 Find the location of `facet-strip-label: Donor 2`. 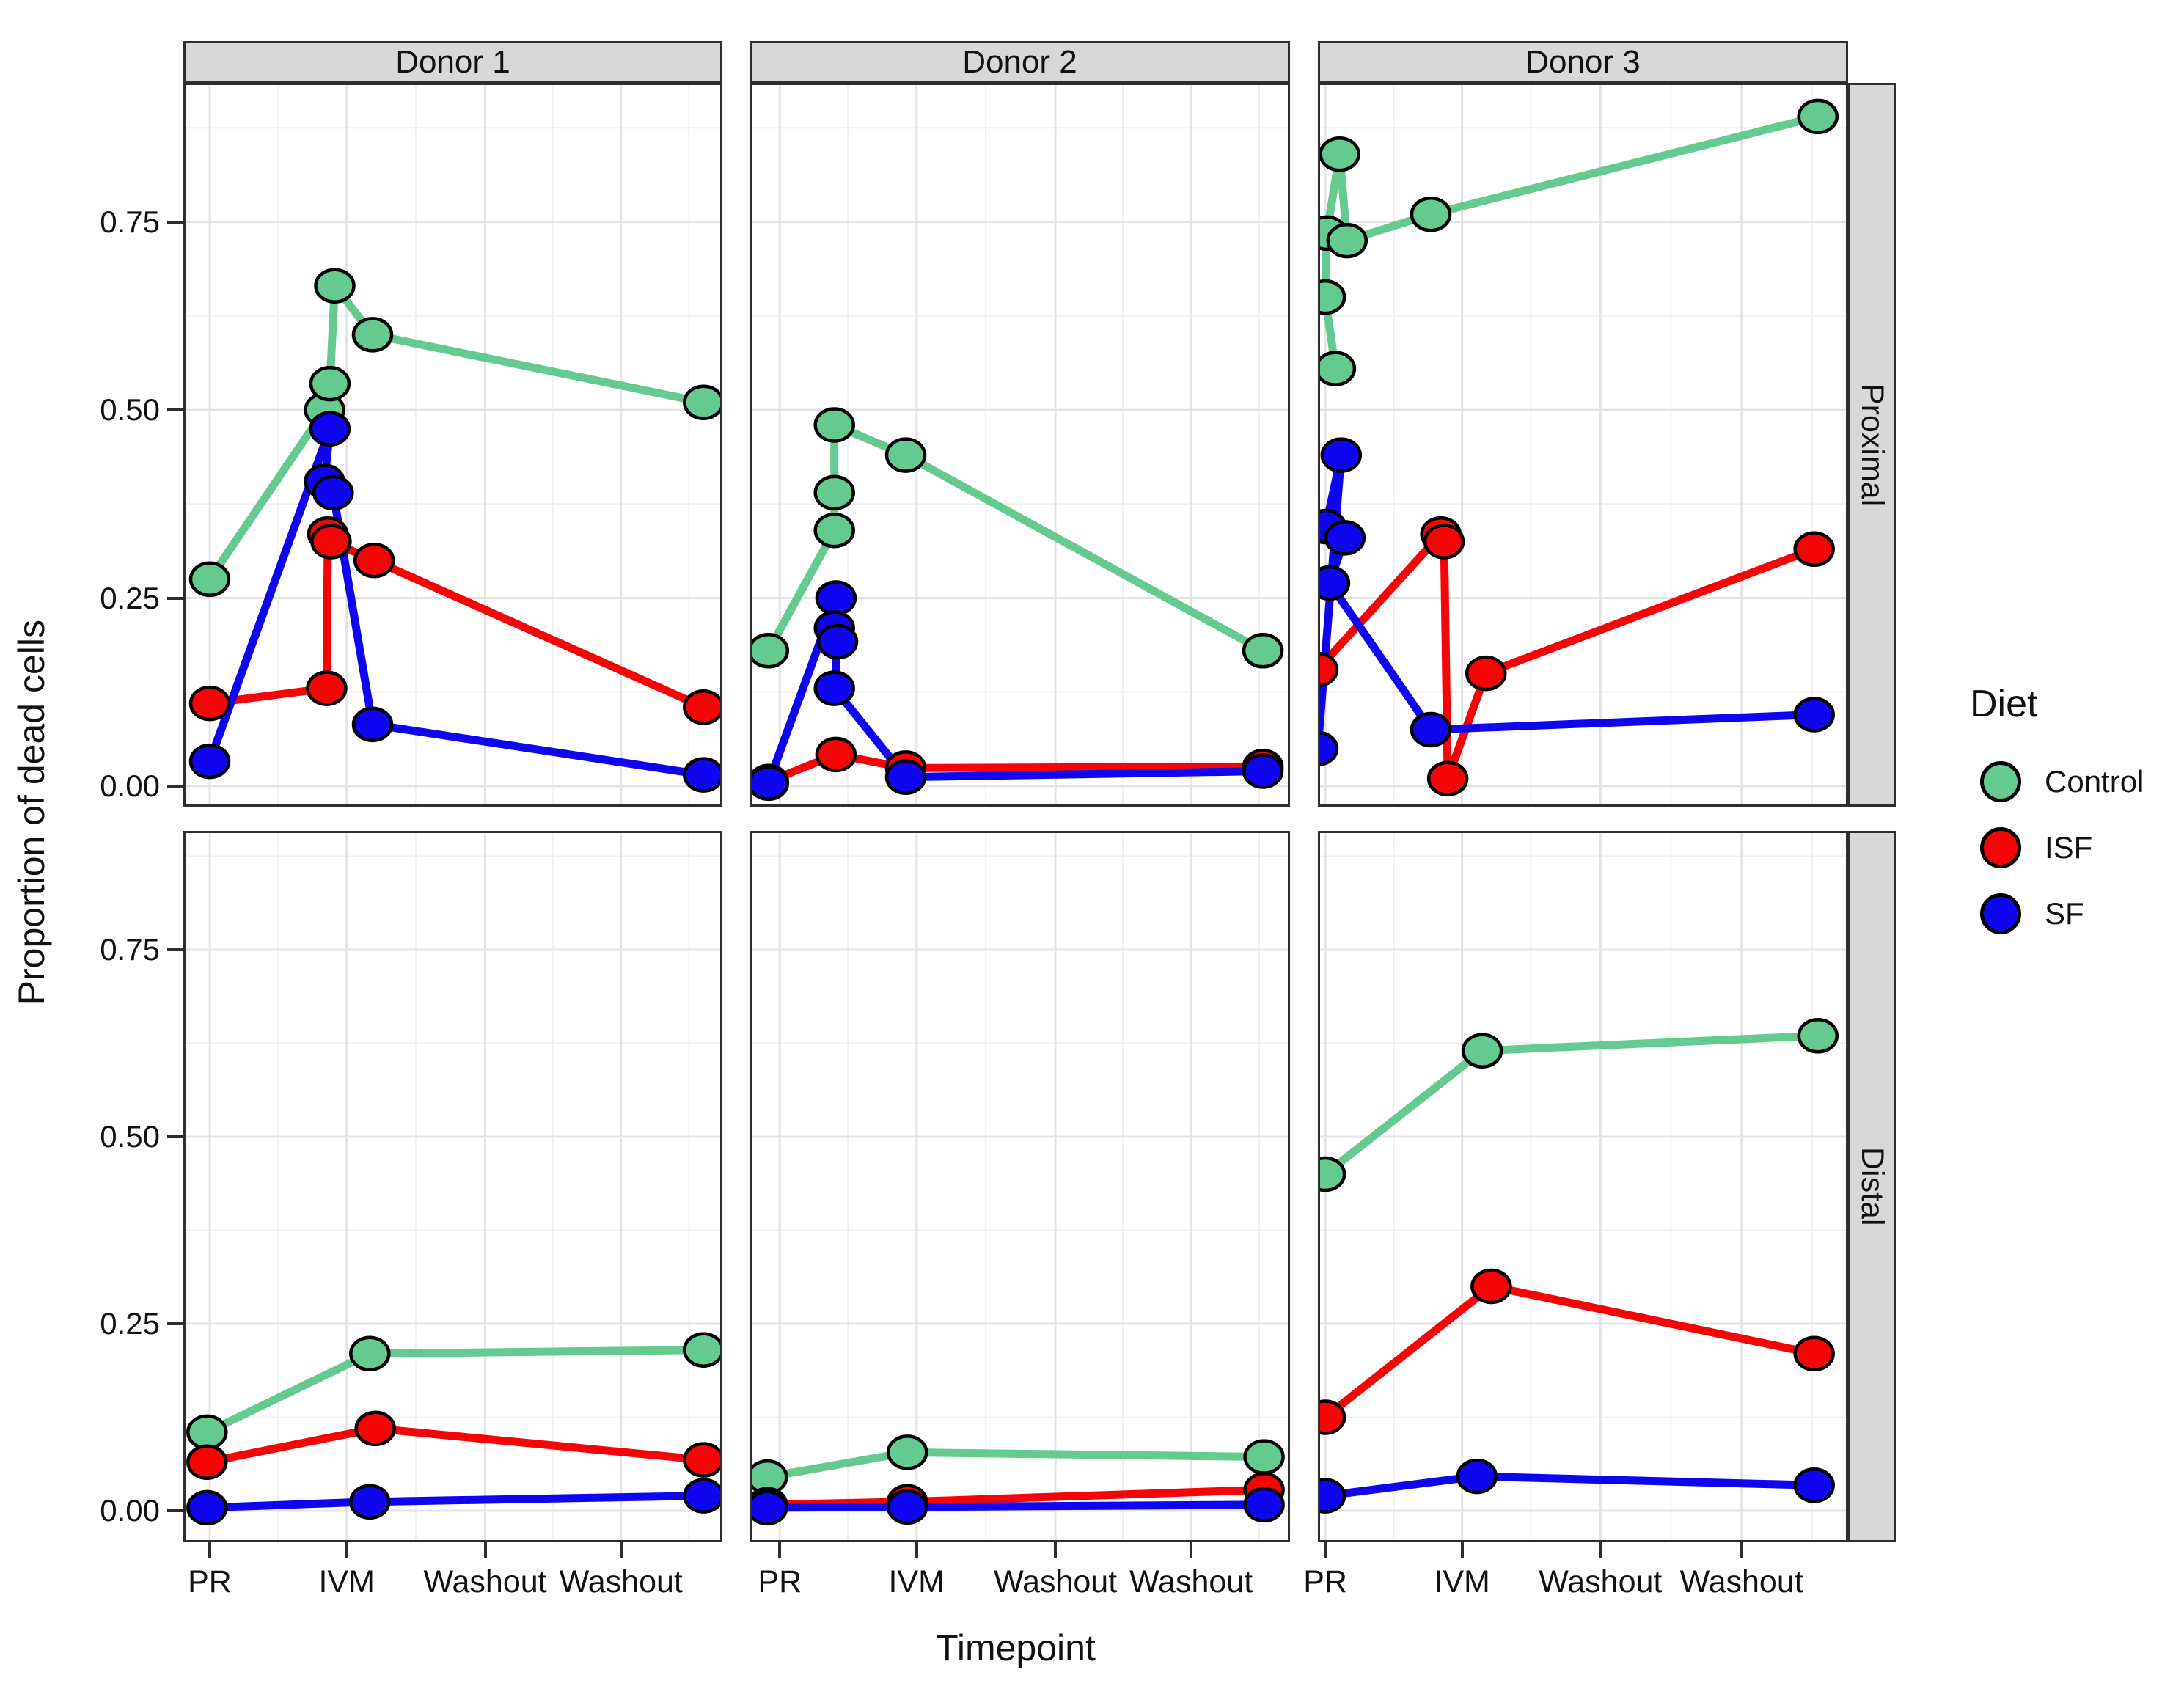

facet-strip-label: Donor 2 is located at coordinates (1019, 62).